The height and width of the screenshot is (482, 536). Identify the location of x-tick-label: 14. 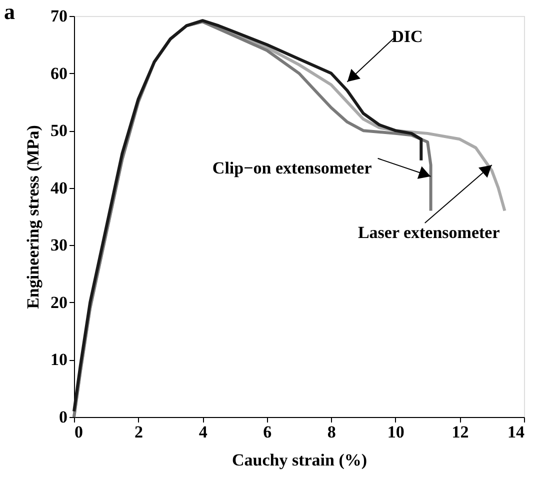
(516, 432).